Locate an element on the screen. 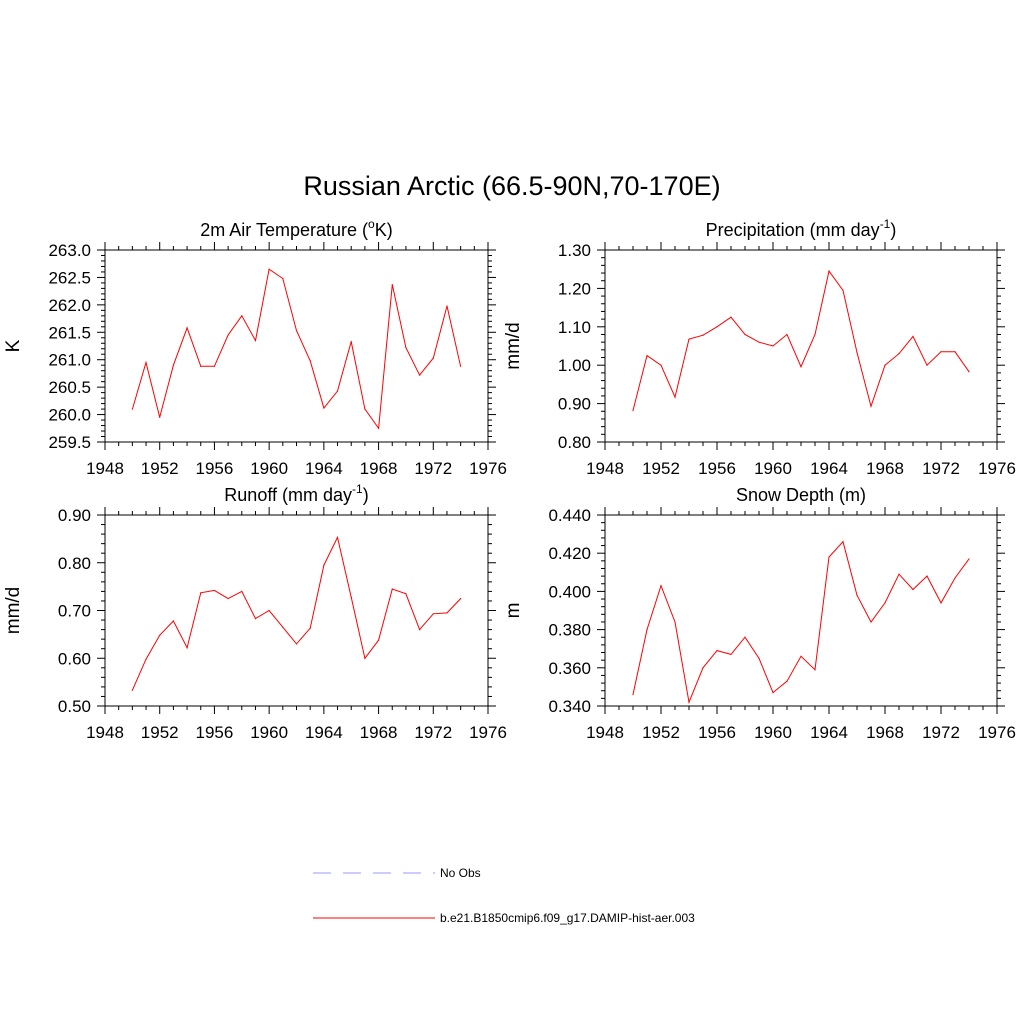 This screenshot has width=1024, height=1024. y-tick-label: 0.360 is located at coordinates (569, 668).